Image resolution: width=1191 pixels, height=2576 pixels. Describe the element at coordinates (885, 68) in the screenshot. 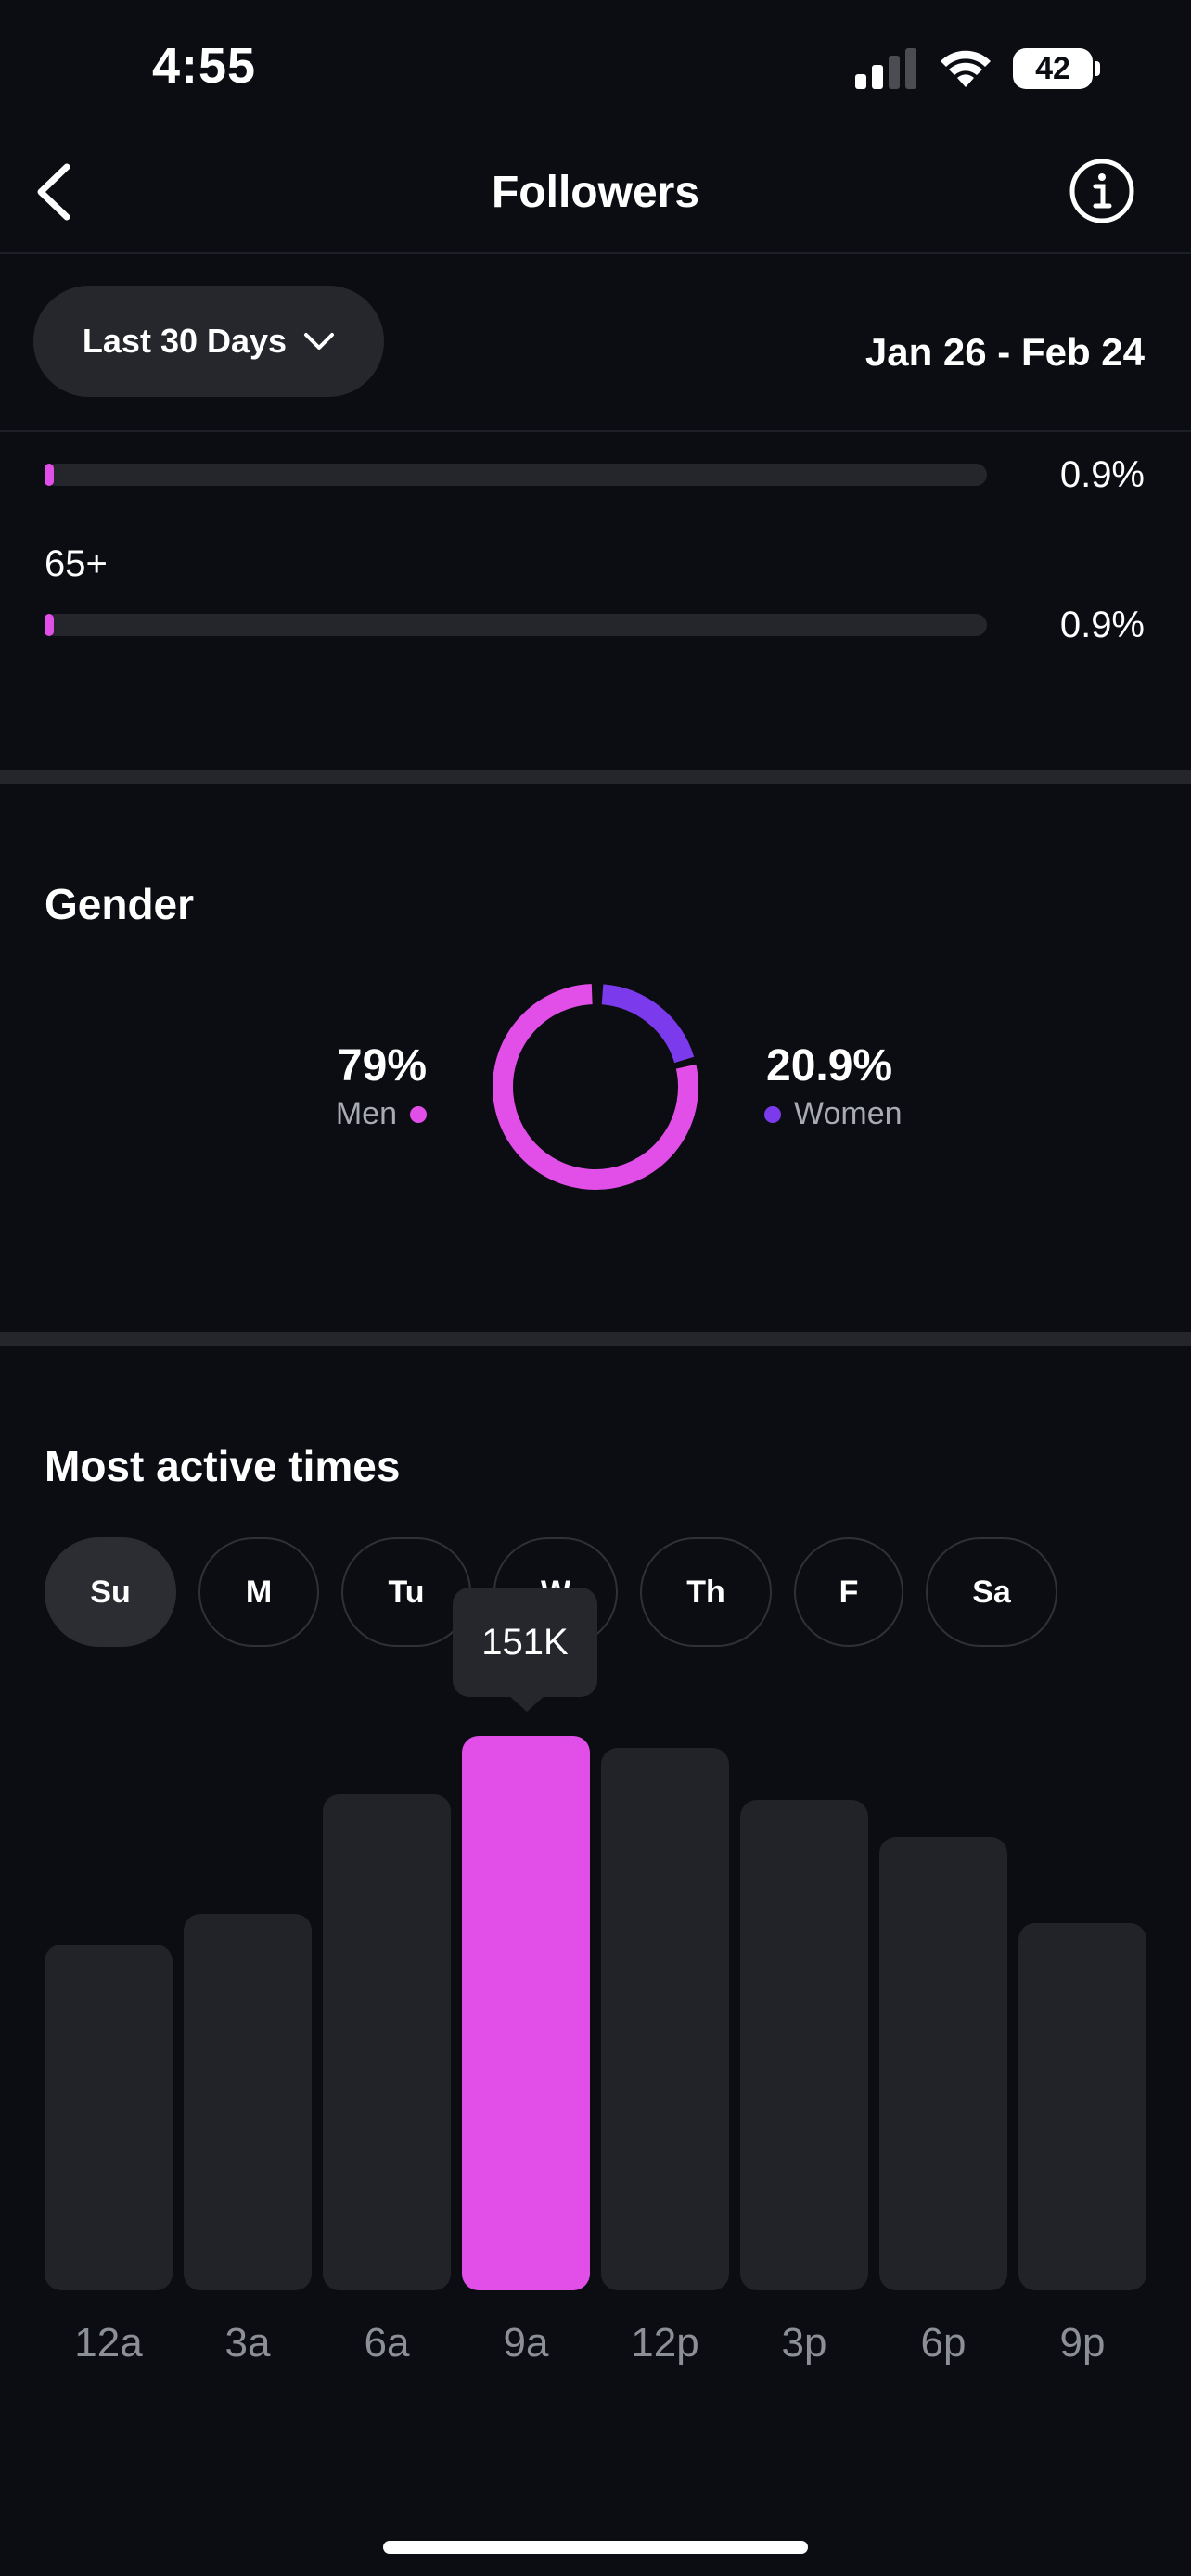

I see `cellular-signal-icon` at that location.